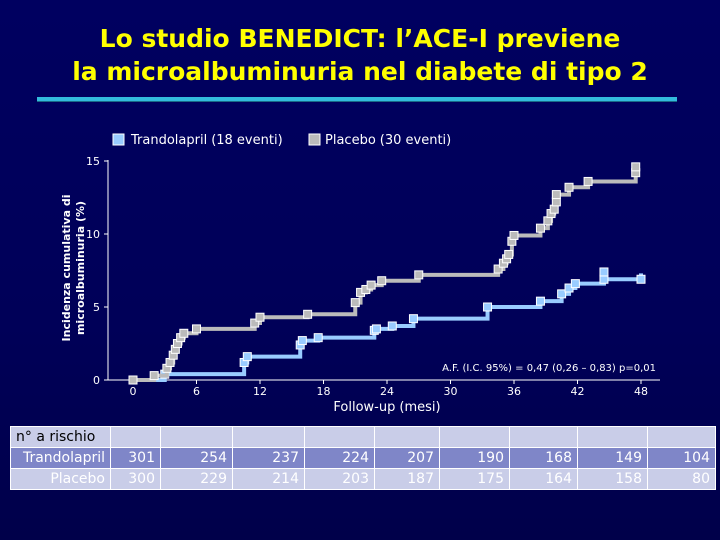  Describe the element at coordinates (268, 458) in the screenshot. I see `at-risk-cell: 237` at that location.